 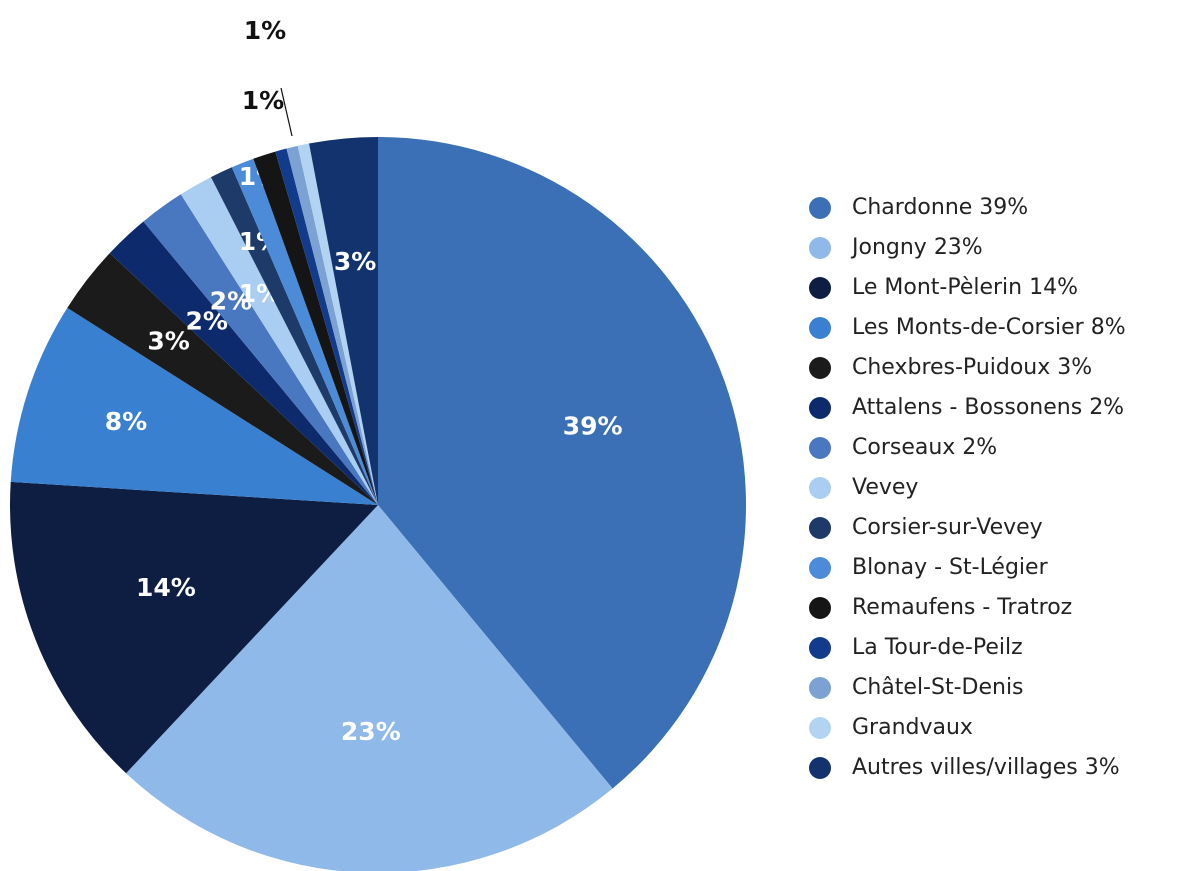 I want to click on legend-label: Chexbres-Puidoux 3%, so click(x=972, y=367).